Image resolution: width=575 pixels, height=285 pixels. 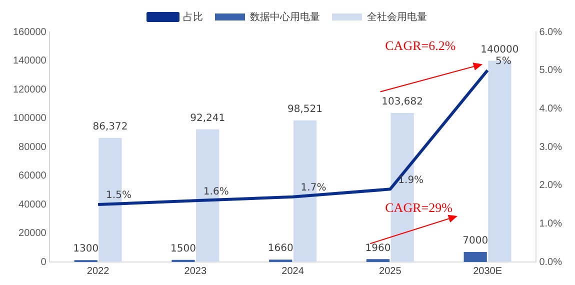 I want to click on legend-label: 全社会用电量, so click(x=397, y=16).